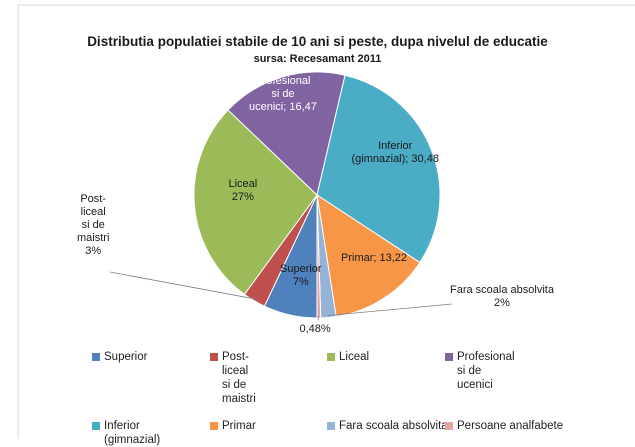 The image size is (635, 447). I want to click on legend-label-line: Post-, so click(235, 357).